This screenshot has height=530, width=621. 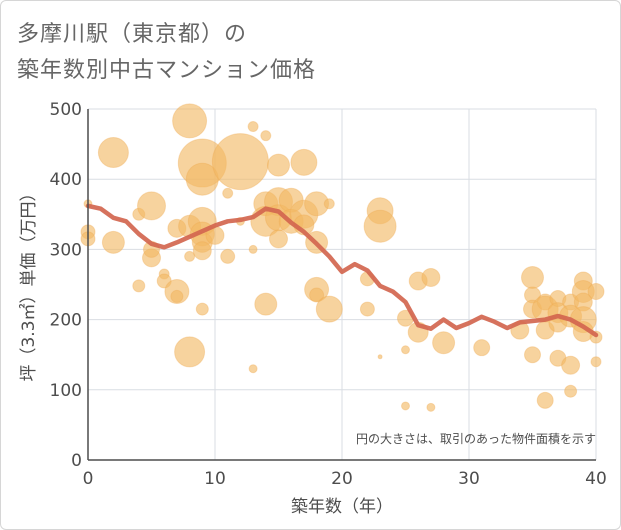 What do you see at coordinates (66, 250) in the screenshot?
I see `y-tick-label: 300` at bounding box center [66, 250].